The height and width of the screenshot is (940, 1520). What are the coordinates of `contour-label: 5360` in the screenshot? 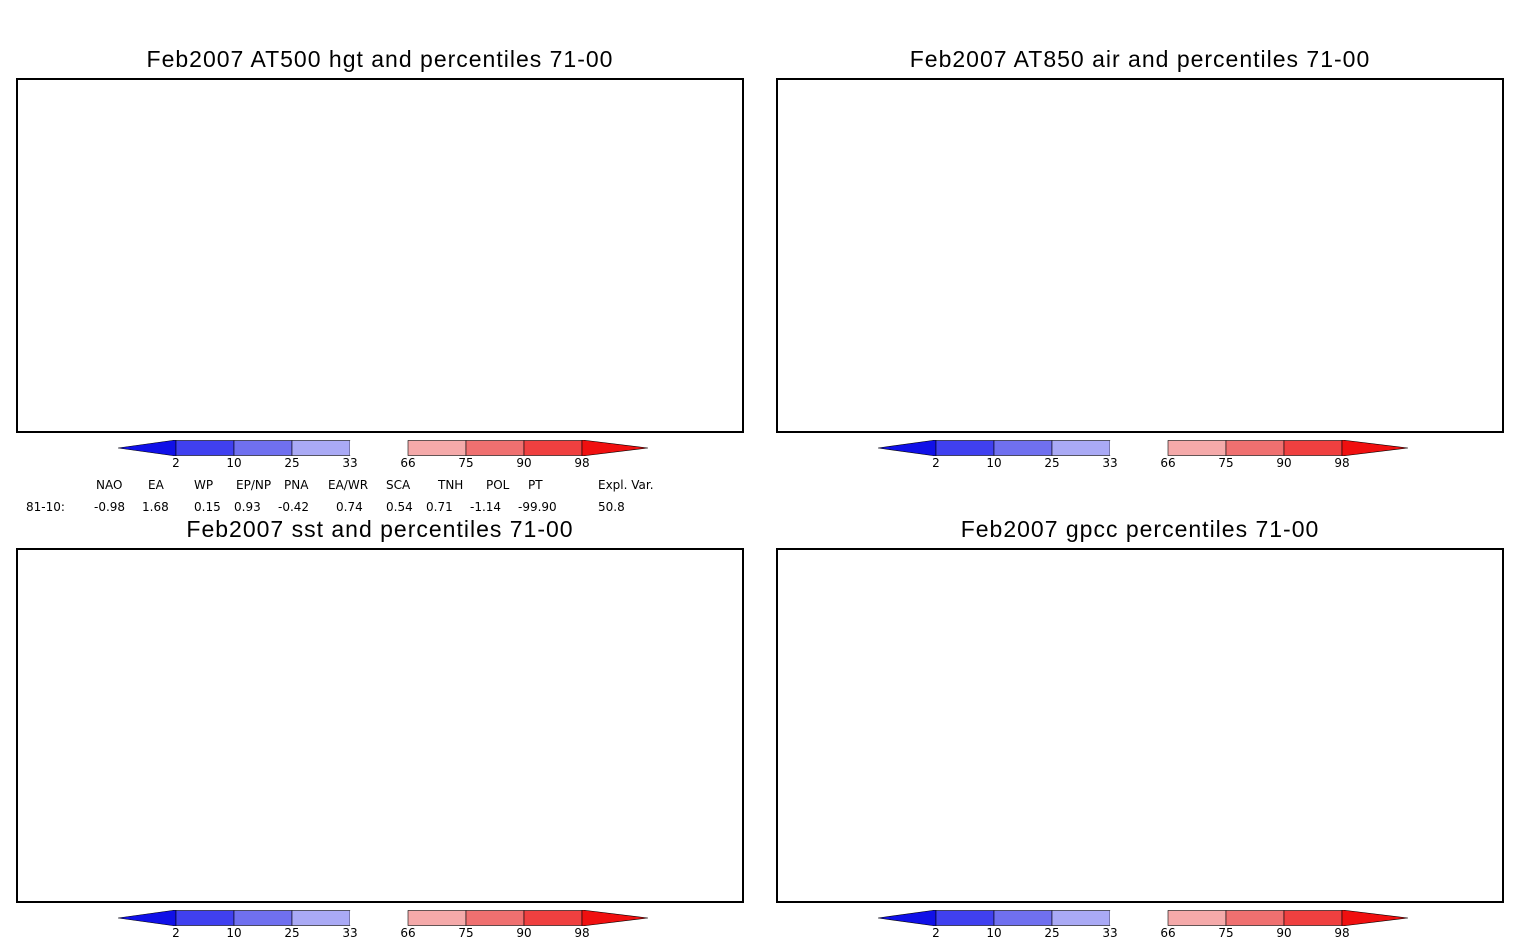 It's located at (457, 174).